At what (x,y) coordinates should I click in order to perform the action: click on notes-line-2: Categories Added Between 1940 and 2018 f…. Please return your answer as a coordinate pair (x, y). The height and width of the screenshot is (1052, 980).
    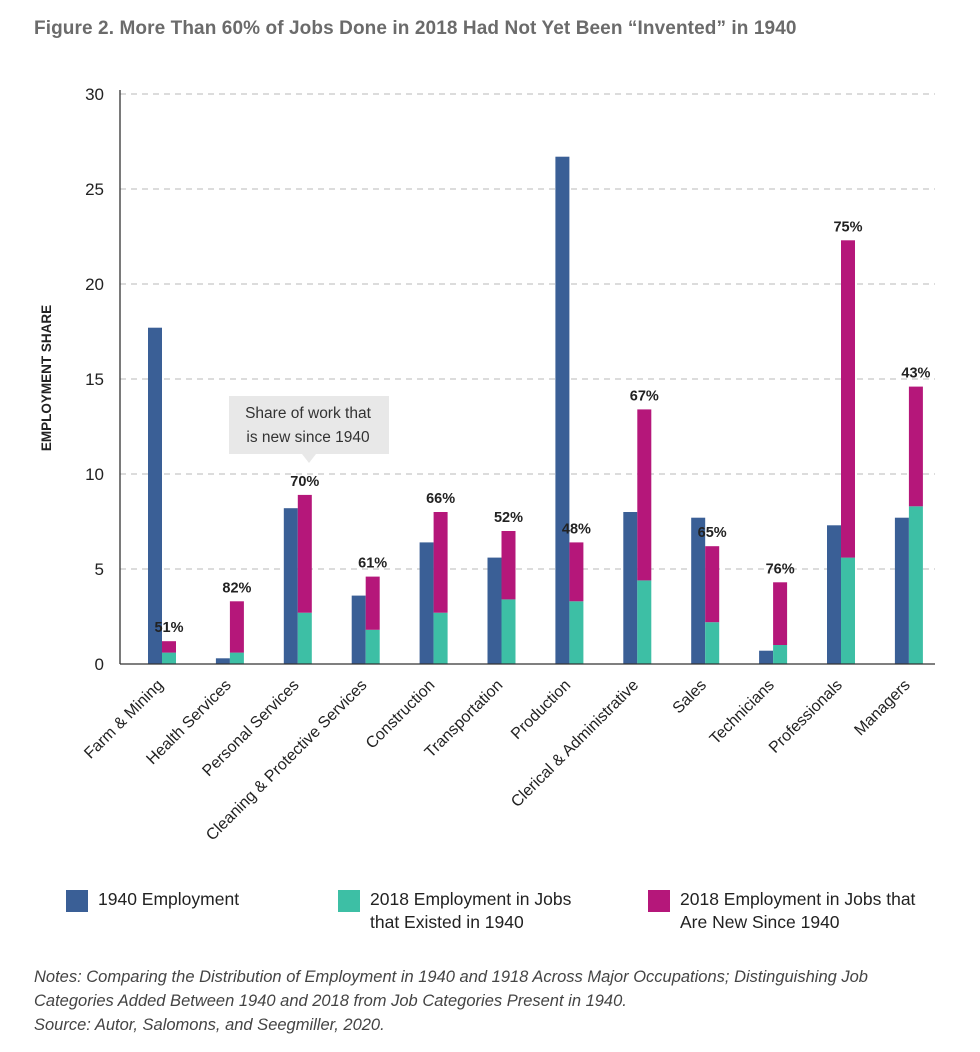
    Looking at the image, I should click on (330, 1001).